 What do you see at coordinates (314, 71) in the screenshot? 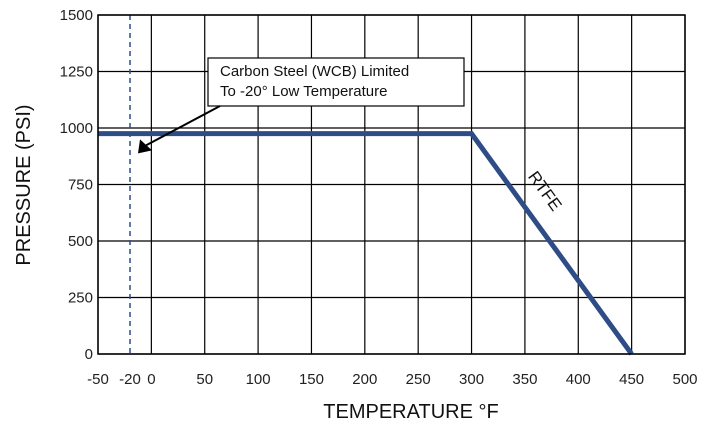
I see `callout-line-1: Carbon Steel (WCB) Limited` at bounding box center [314, 71].